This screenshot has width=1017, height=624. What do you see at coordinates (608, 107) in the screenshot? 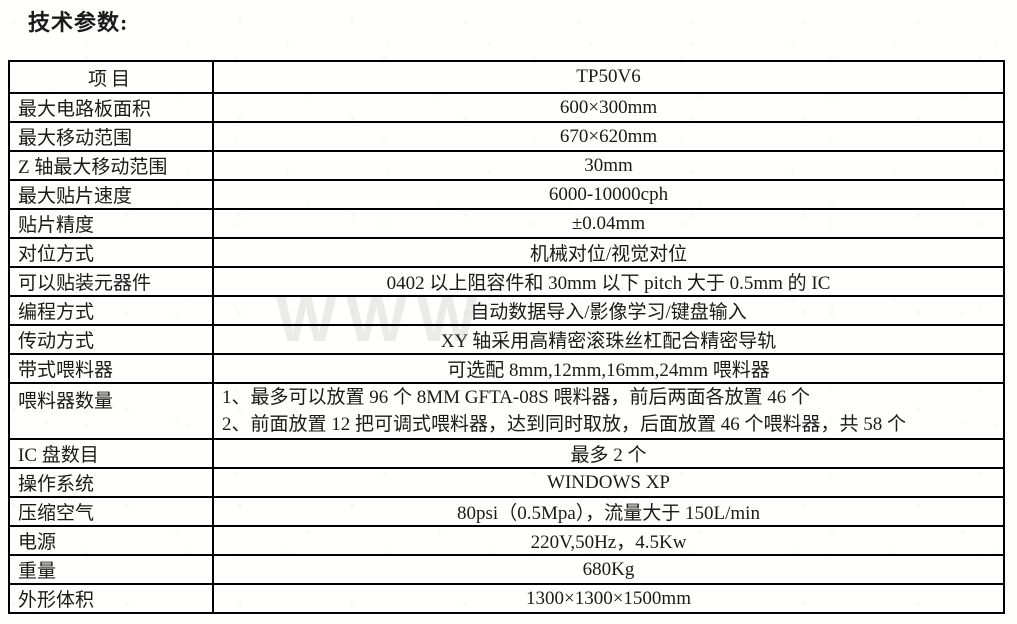
I see `row-value: 600×300mm` at bounding box center [608, 107].